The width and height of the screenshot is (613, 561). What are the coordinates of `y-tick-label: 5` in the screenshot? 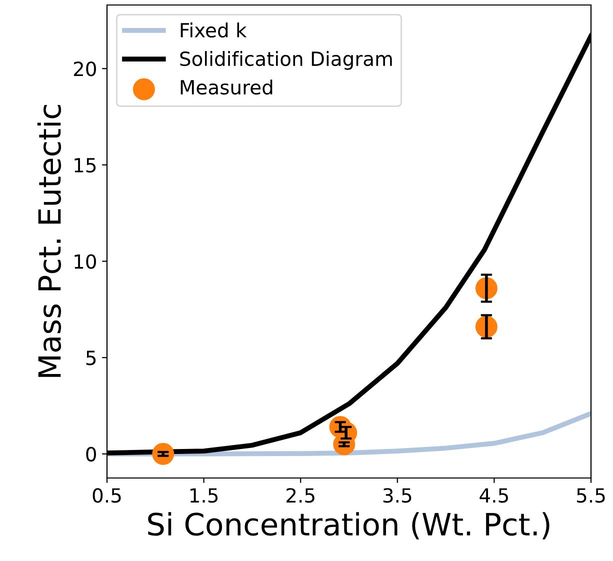 It's located at (91, 358).